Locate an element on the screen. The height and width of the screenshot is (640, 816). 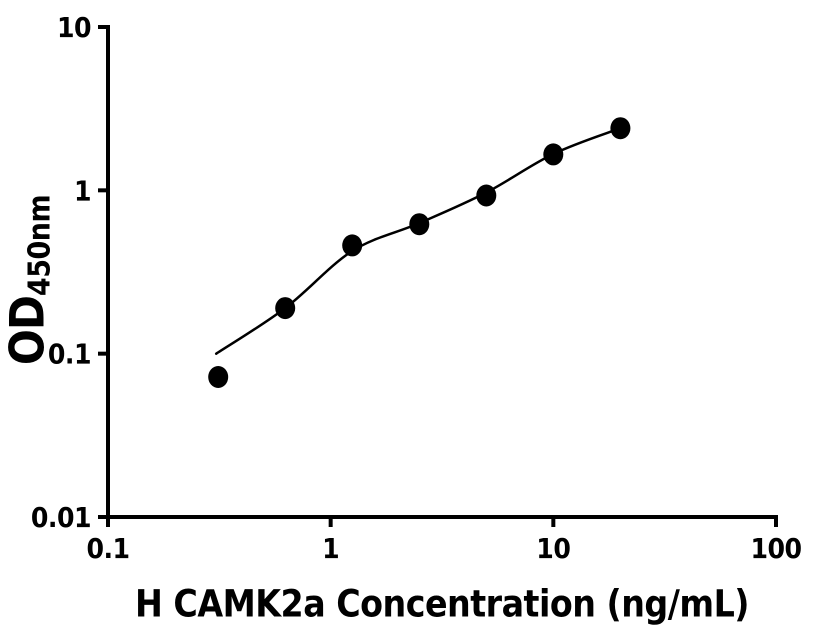
y-axis-title-main: OD is located at coordinates (28, 331).